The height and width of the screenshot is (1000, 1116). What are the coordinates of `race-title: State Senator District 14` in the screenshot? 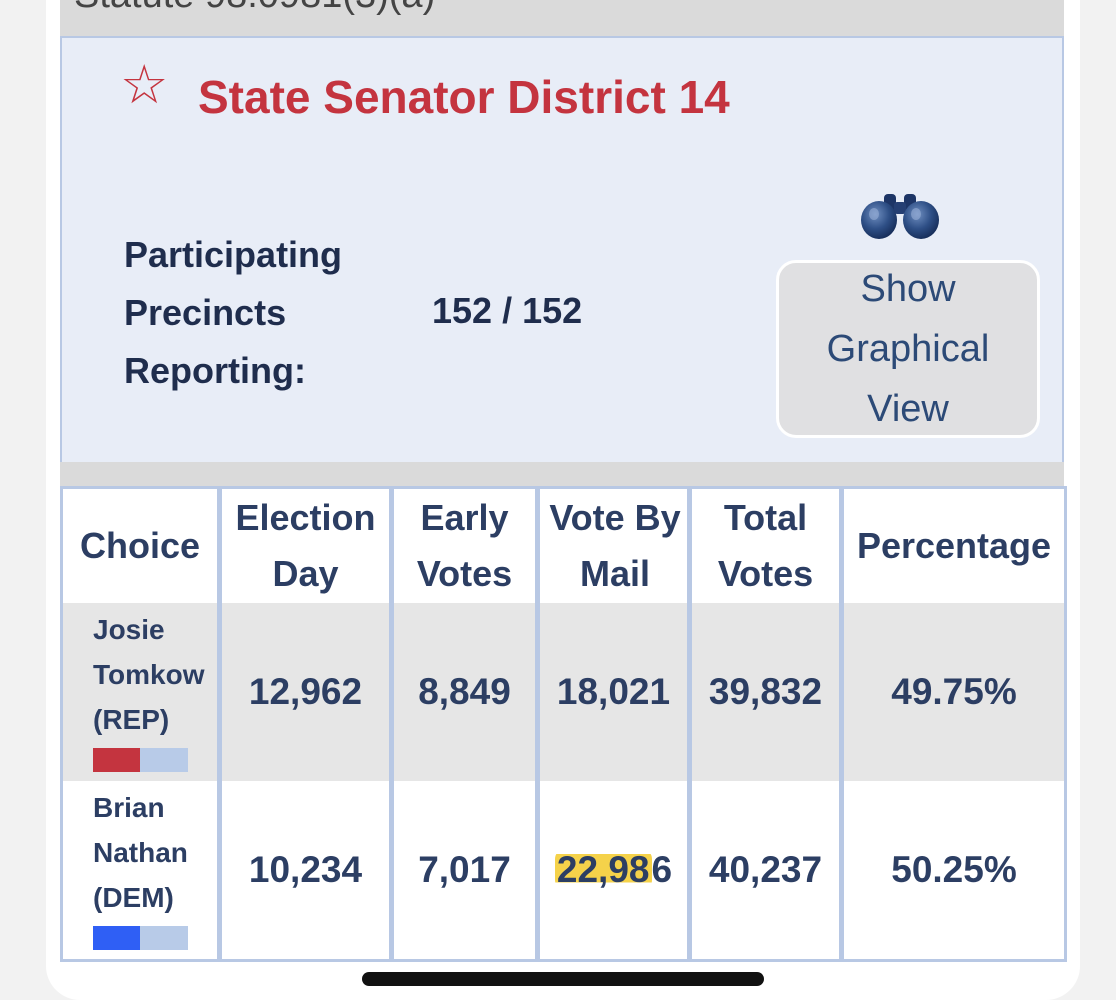 It's located at (464, 97).